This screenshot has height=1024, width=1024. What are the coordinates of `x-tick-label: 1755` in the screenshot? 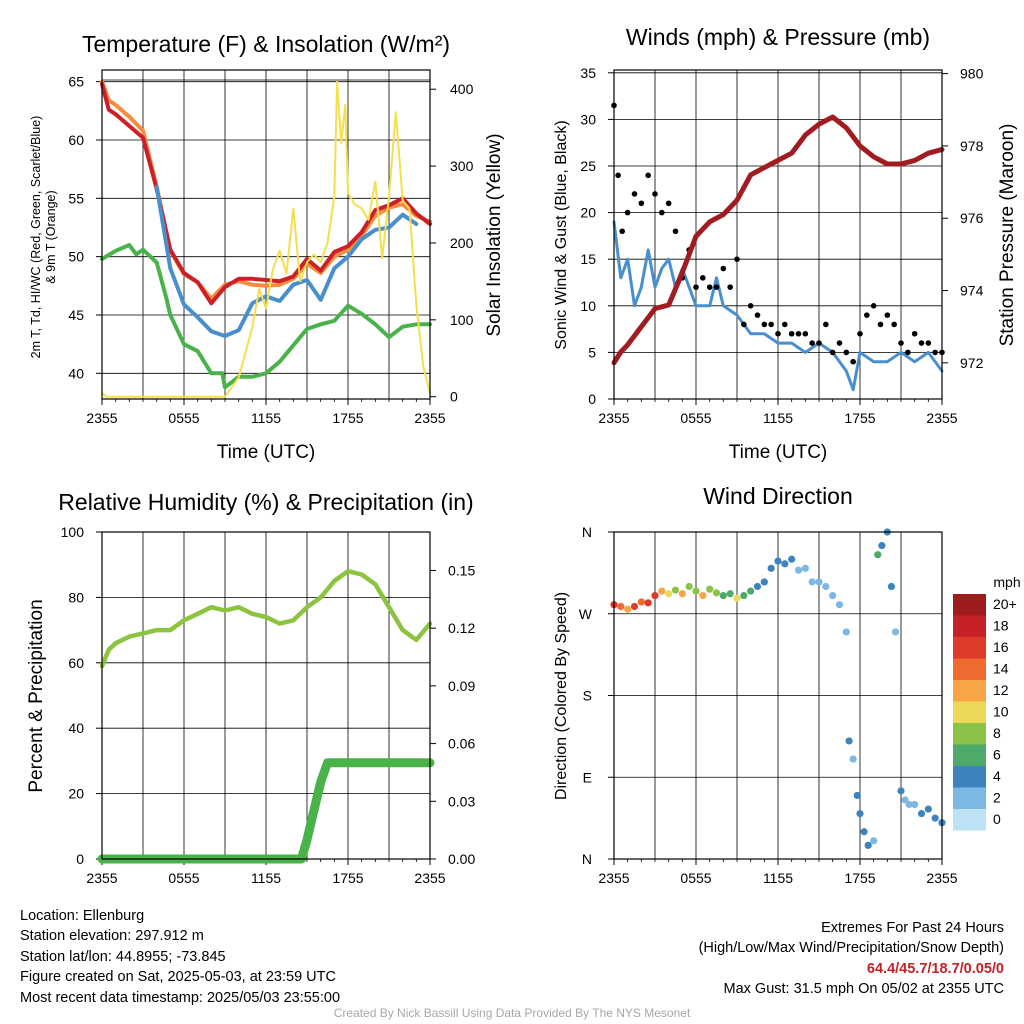 It's located at (859, 418).